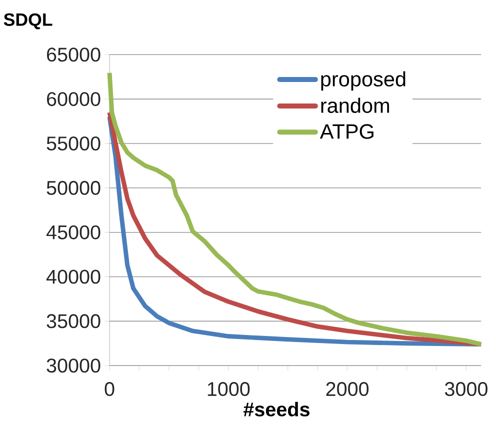  I want to click on x-tick-label: 3000, so click(466, 389).